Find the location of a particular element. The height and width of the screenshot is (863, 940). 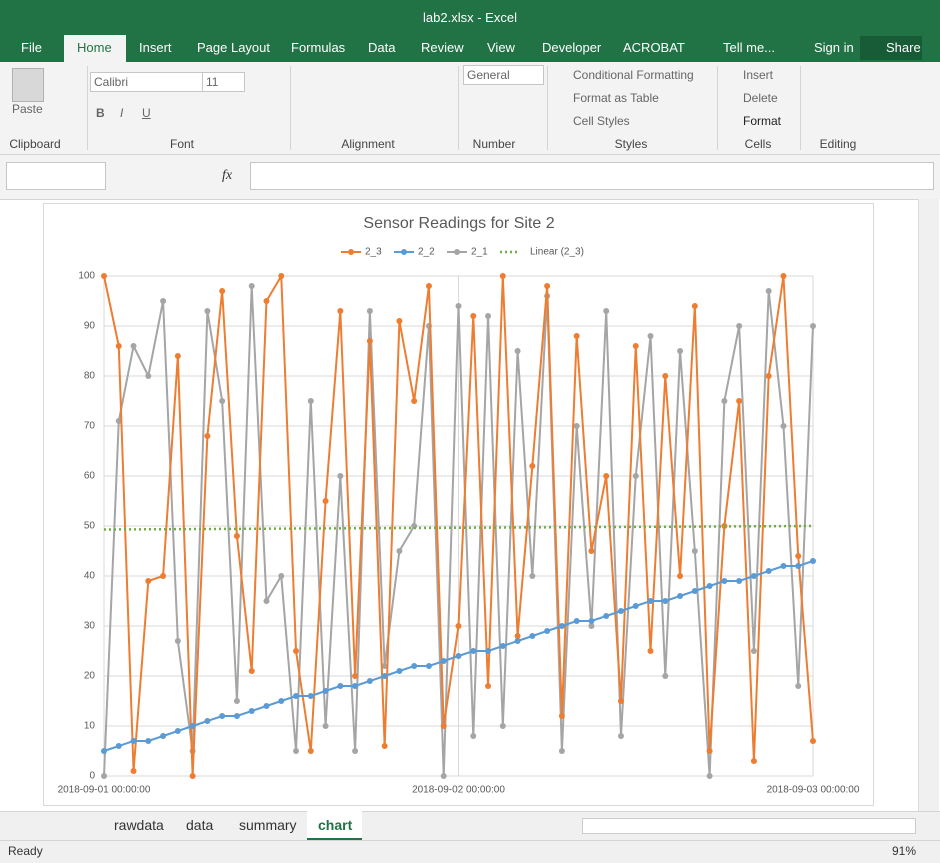

tab: Review is located at coordinates (442, 47).